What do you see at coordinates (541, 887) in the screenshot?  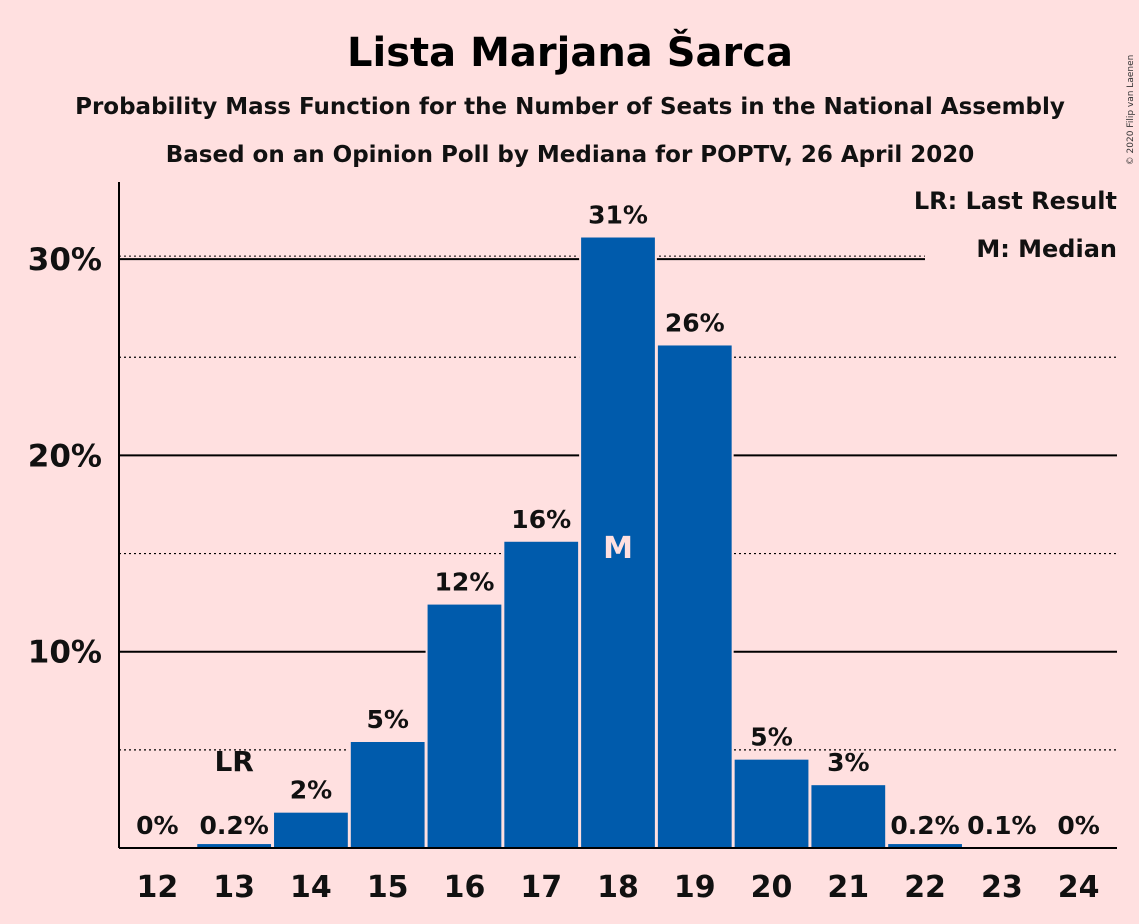 I see `x-tick-label: 17` at bounding box center [541, 887].